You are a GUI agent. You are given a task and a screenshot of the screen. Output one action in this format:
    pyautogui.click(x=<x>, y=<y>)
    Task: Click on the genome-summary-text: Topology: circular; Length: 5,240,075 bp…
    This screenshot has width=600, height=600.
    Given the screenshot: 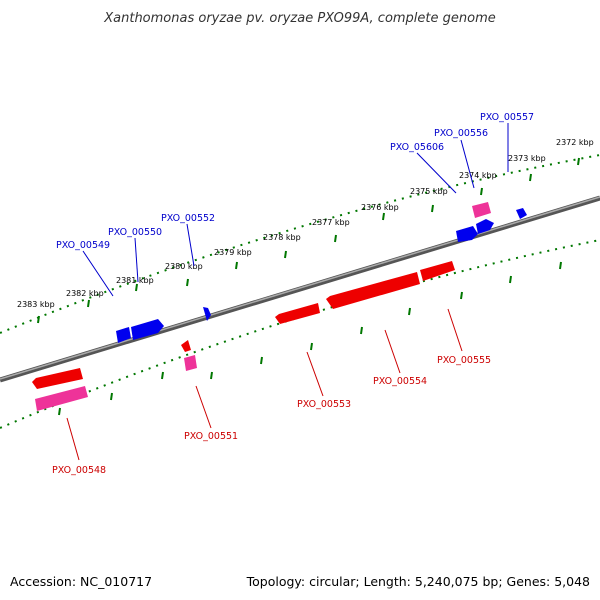 What is the action you would take?
    pyautogui.click(x=418, y=581)
    